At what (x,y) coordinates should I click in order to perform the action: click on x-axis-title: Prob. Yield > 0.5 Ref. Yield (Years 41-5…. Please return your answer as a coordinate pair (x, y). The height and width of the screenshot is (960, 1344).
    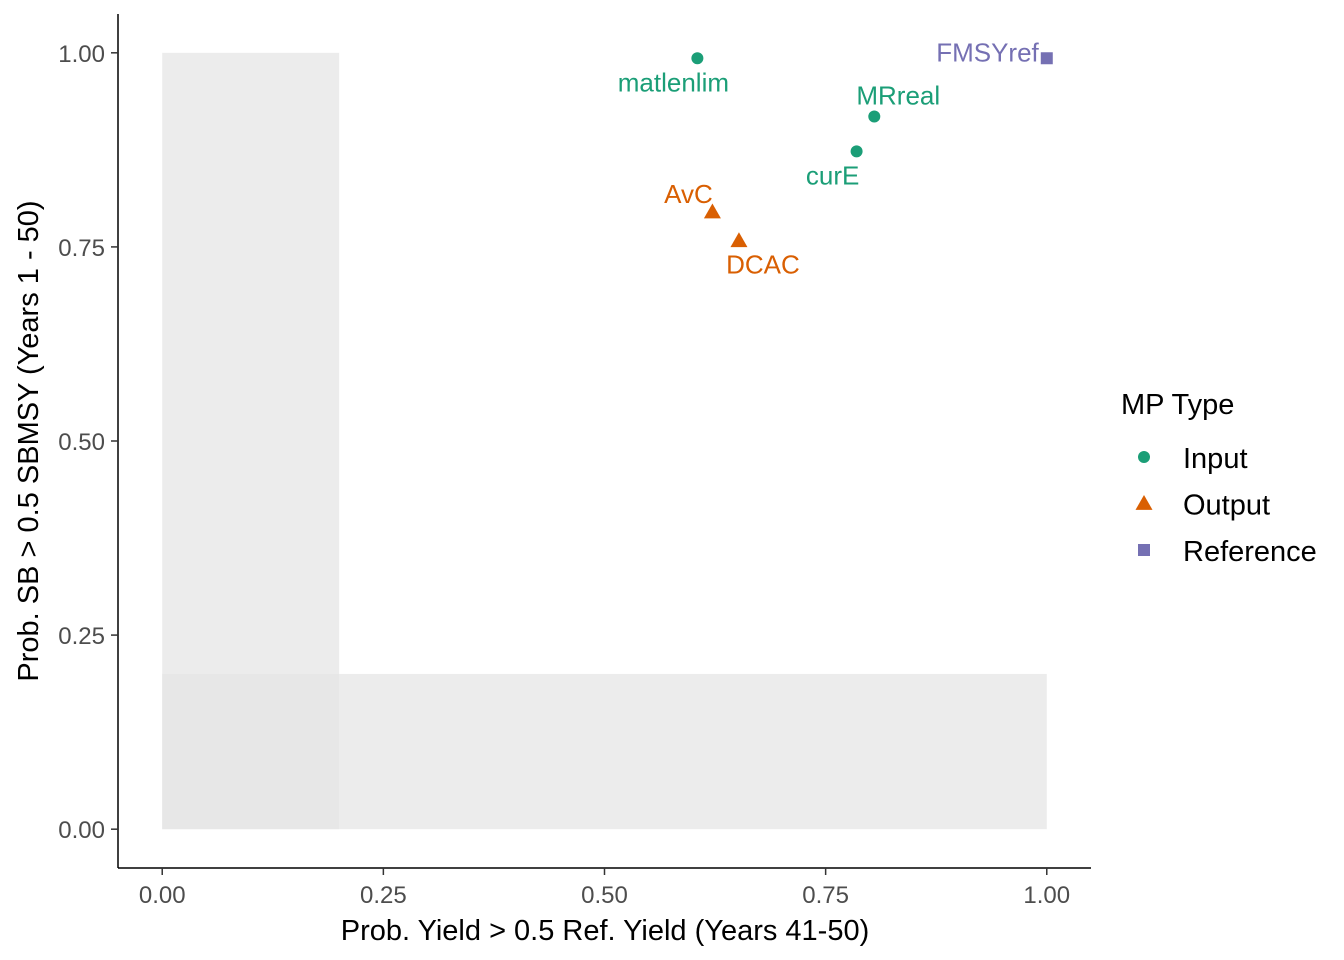
    Looking at the image, I should click on (605, 931).